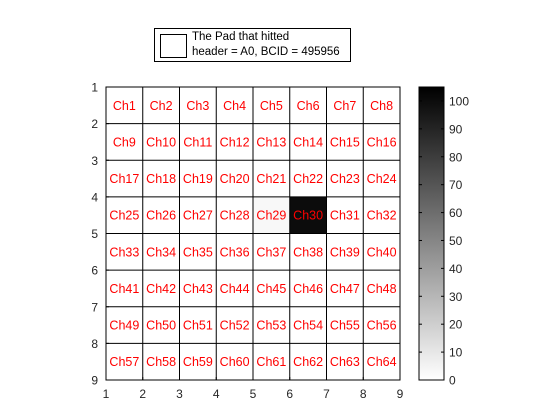 The height and width of the screenshot is (420, 560). Describe the element at coordinates (94, 381) in the screenshot. I see `y-tick-label: 9` at that location.